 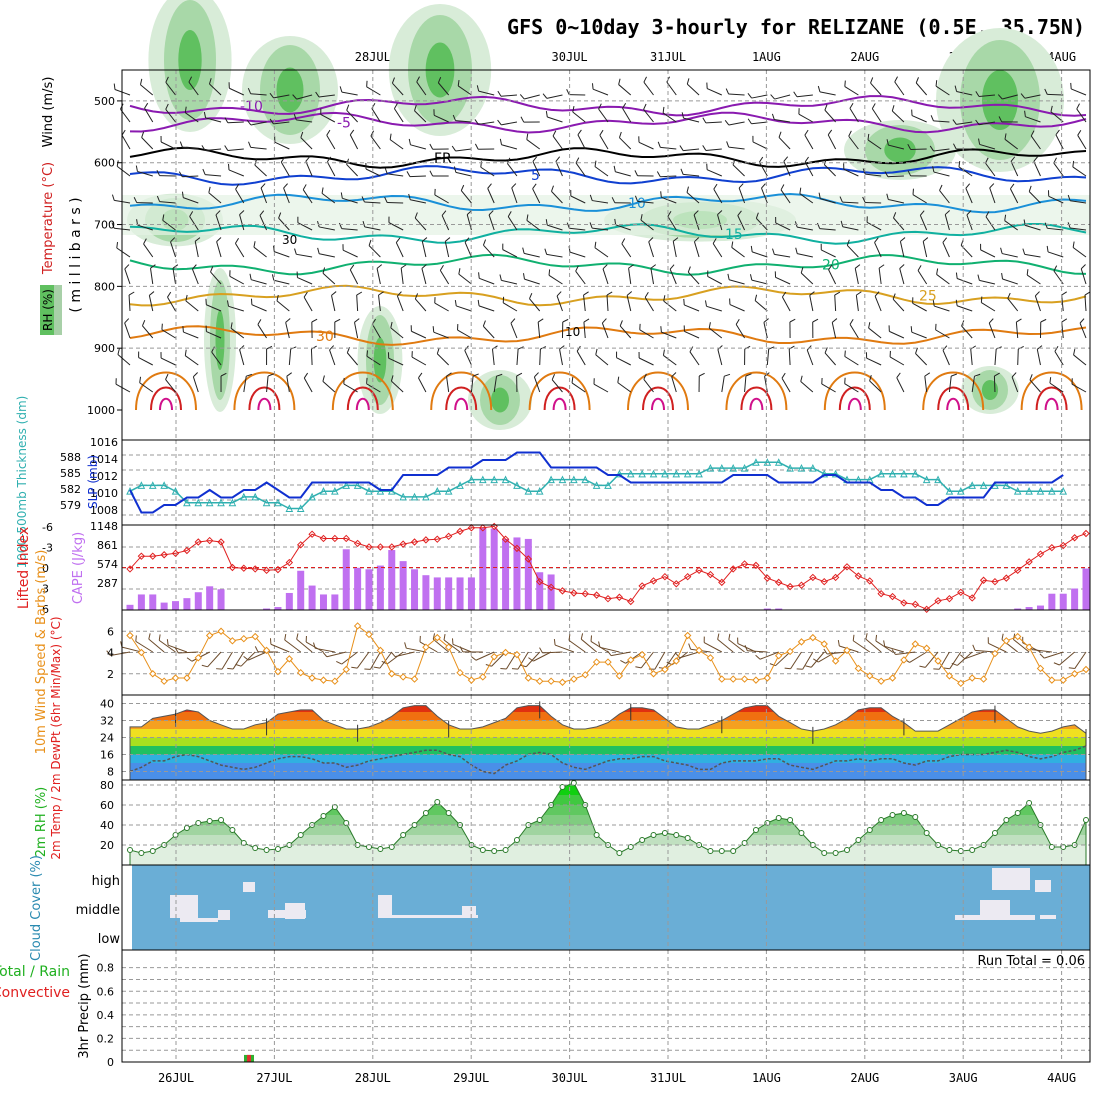 What do you see at coordinates (596, 482) in the screenshot?
I see `slp-line` at bounding box center [596, 482].